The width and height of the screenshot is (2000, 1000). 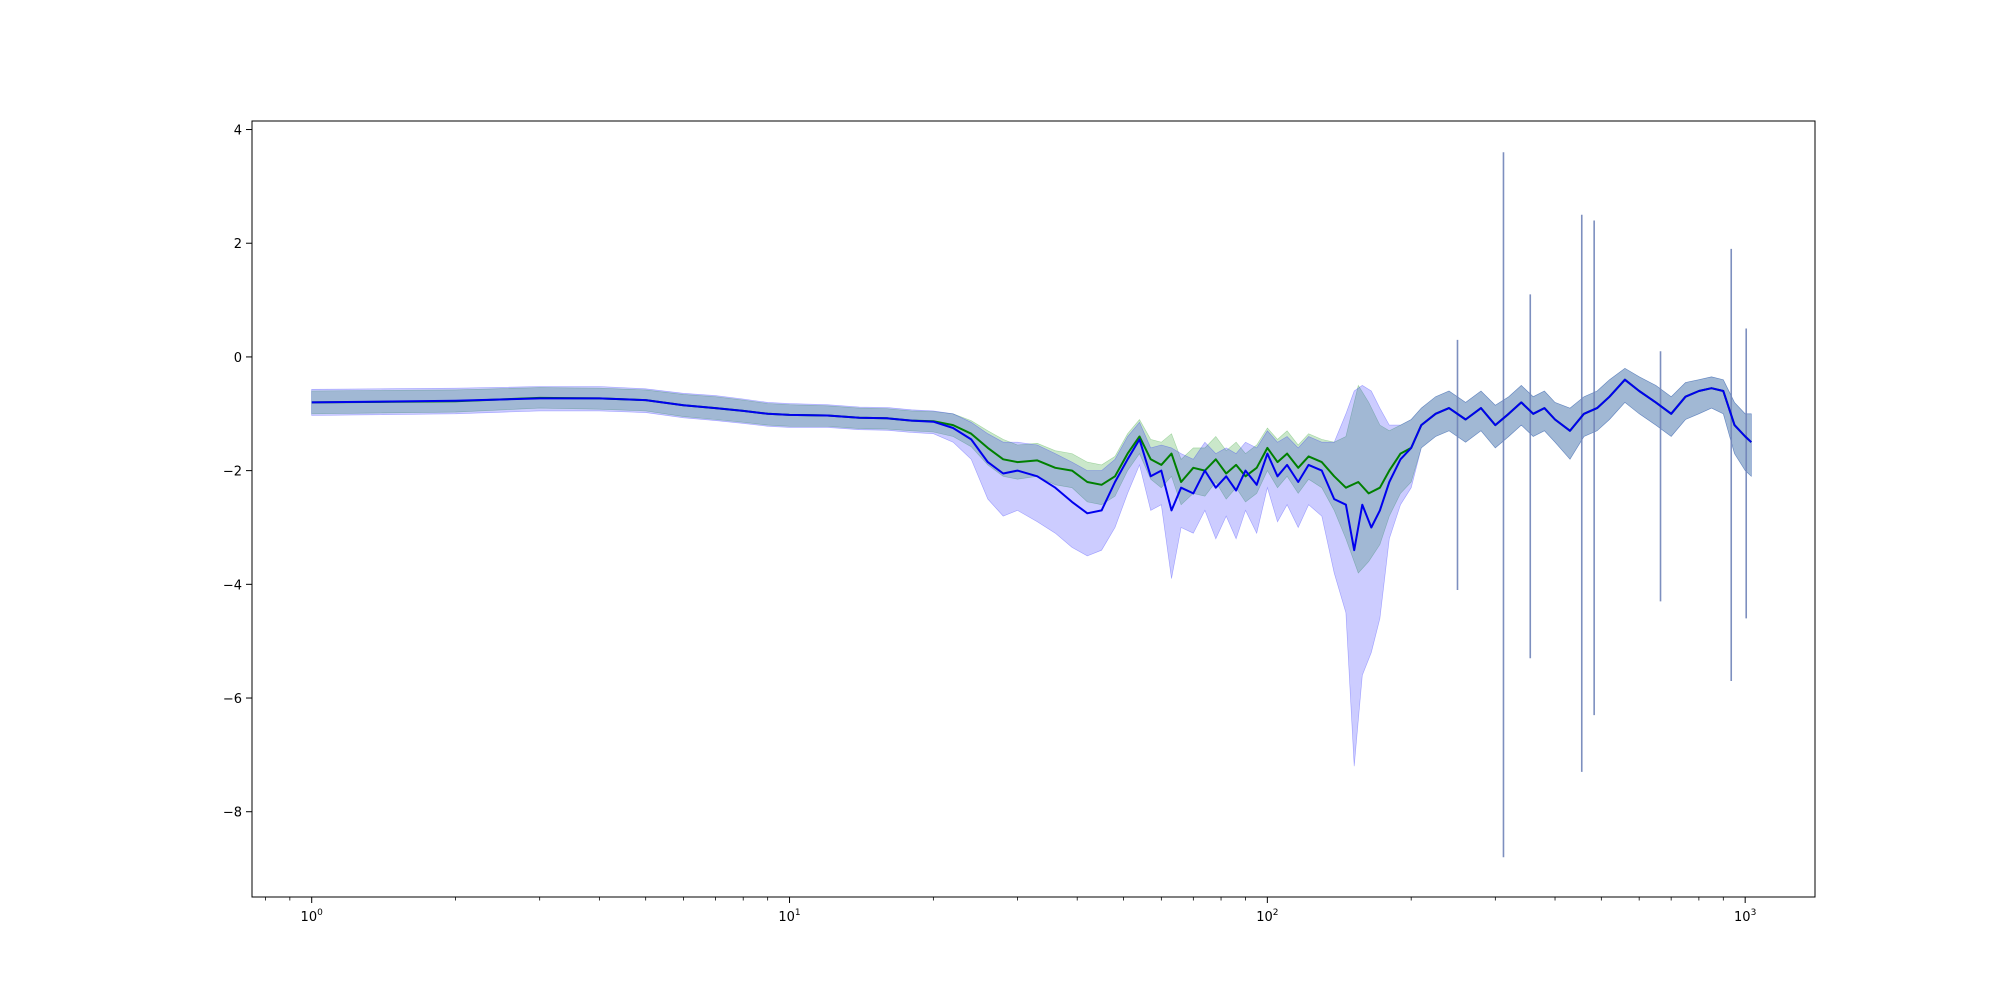 What do you see at coordinates (232, 699) in the screenshot?
I see `y-tick-label-5: −6` at bounding box center [232, 699].